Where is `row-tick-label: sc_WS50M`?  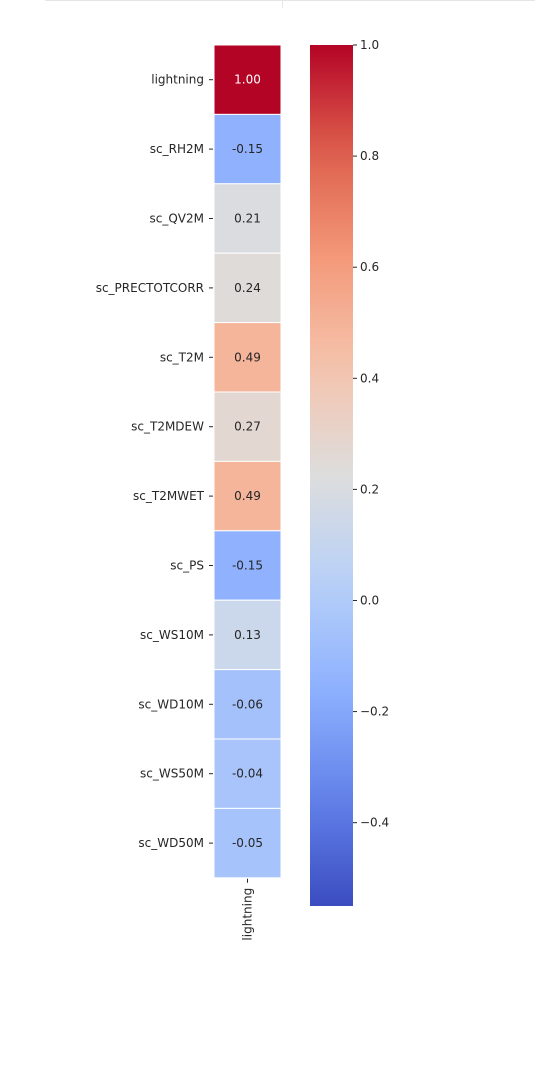
row-tick-label: sc_WS50M is located at coordinates (172, 774).